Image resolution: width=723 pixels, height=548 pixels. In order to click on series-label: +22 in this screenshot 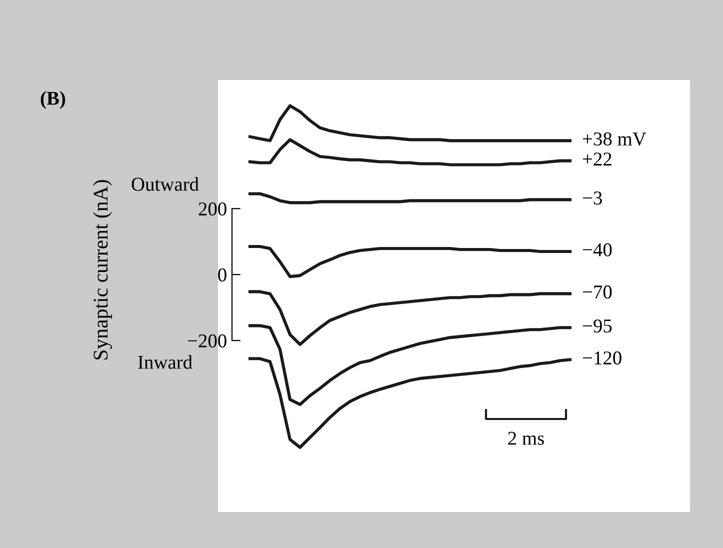, I will do `click(597, 159)`.